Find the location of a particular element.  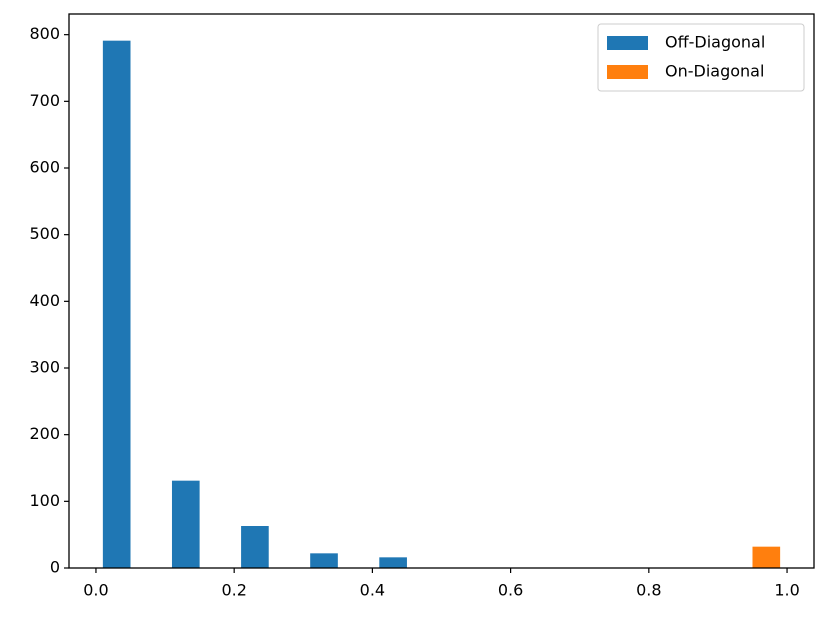

x-tick-label: 1.0 is located at coordinates (786, 590).